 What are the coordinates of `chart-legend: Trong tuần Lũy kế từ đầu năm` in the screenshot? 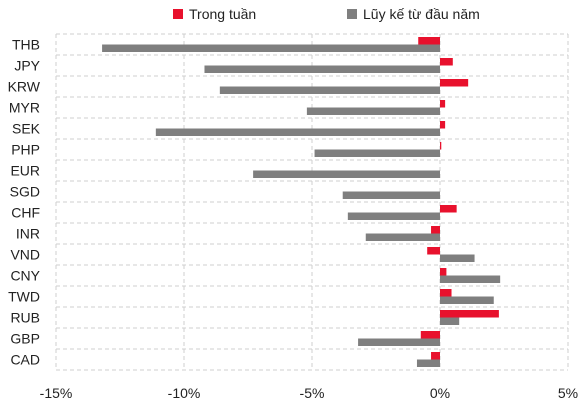 It's located at (293, 16).